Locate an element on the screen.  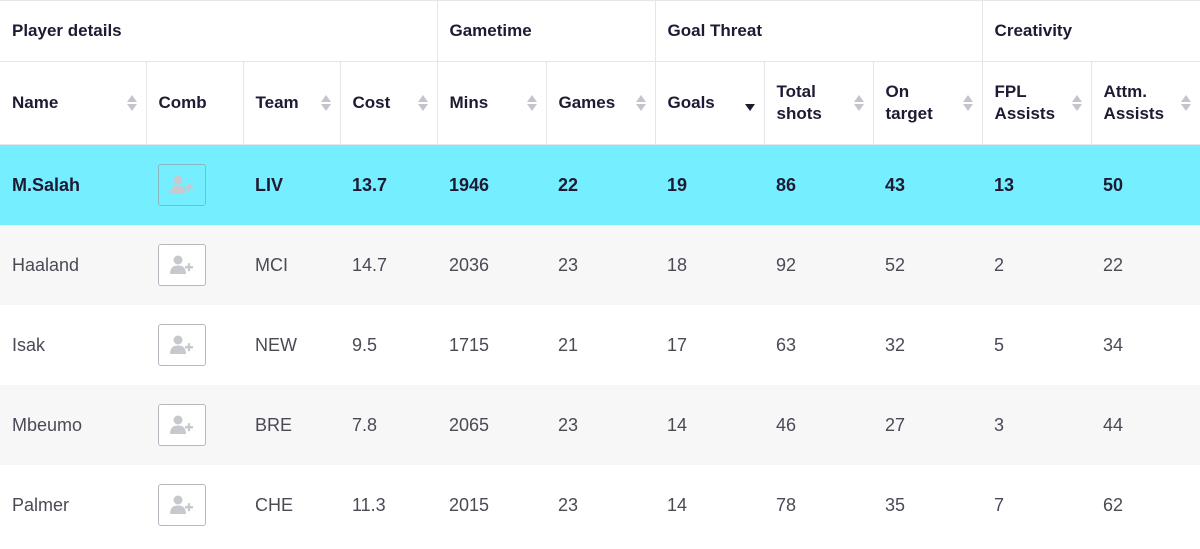
fpl-assists-cell: 3 is located at coordinates (1037, 425).